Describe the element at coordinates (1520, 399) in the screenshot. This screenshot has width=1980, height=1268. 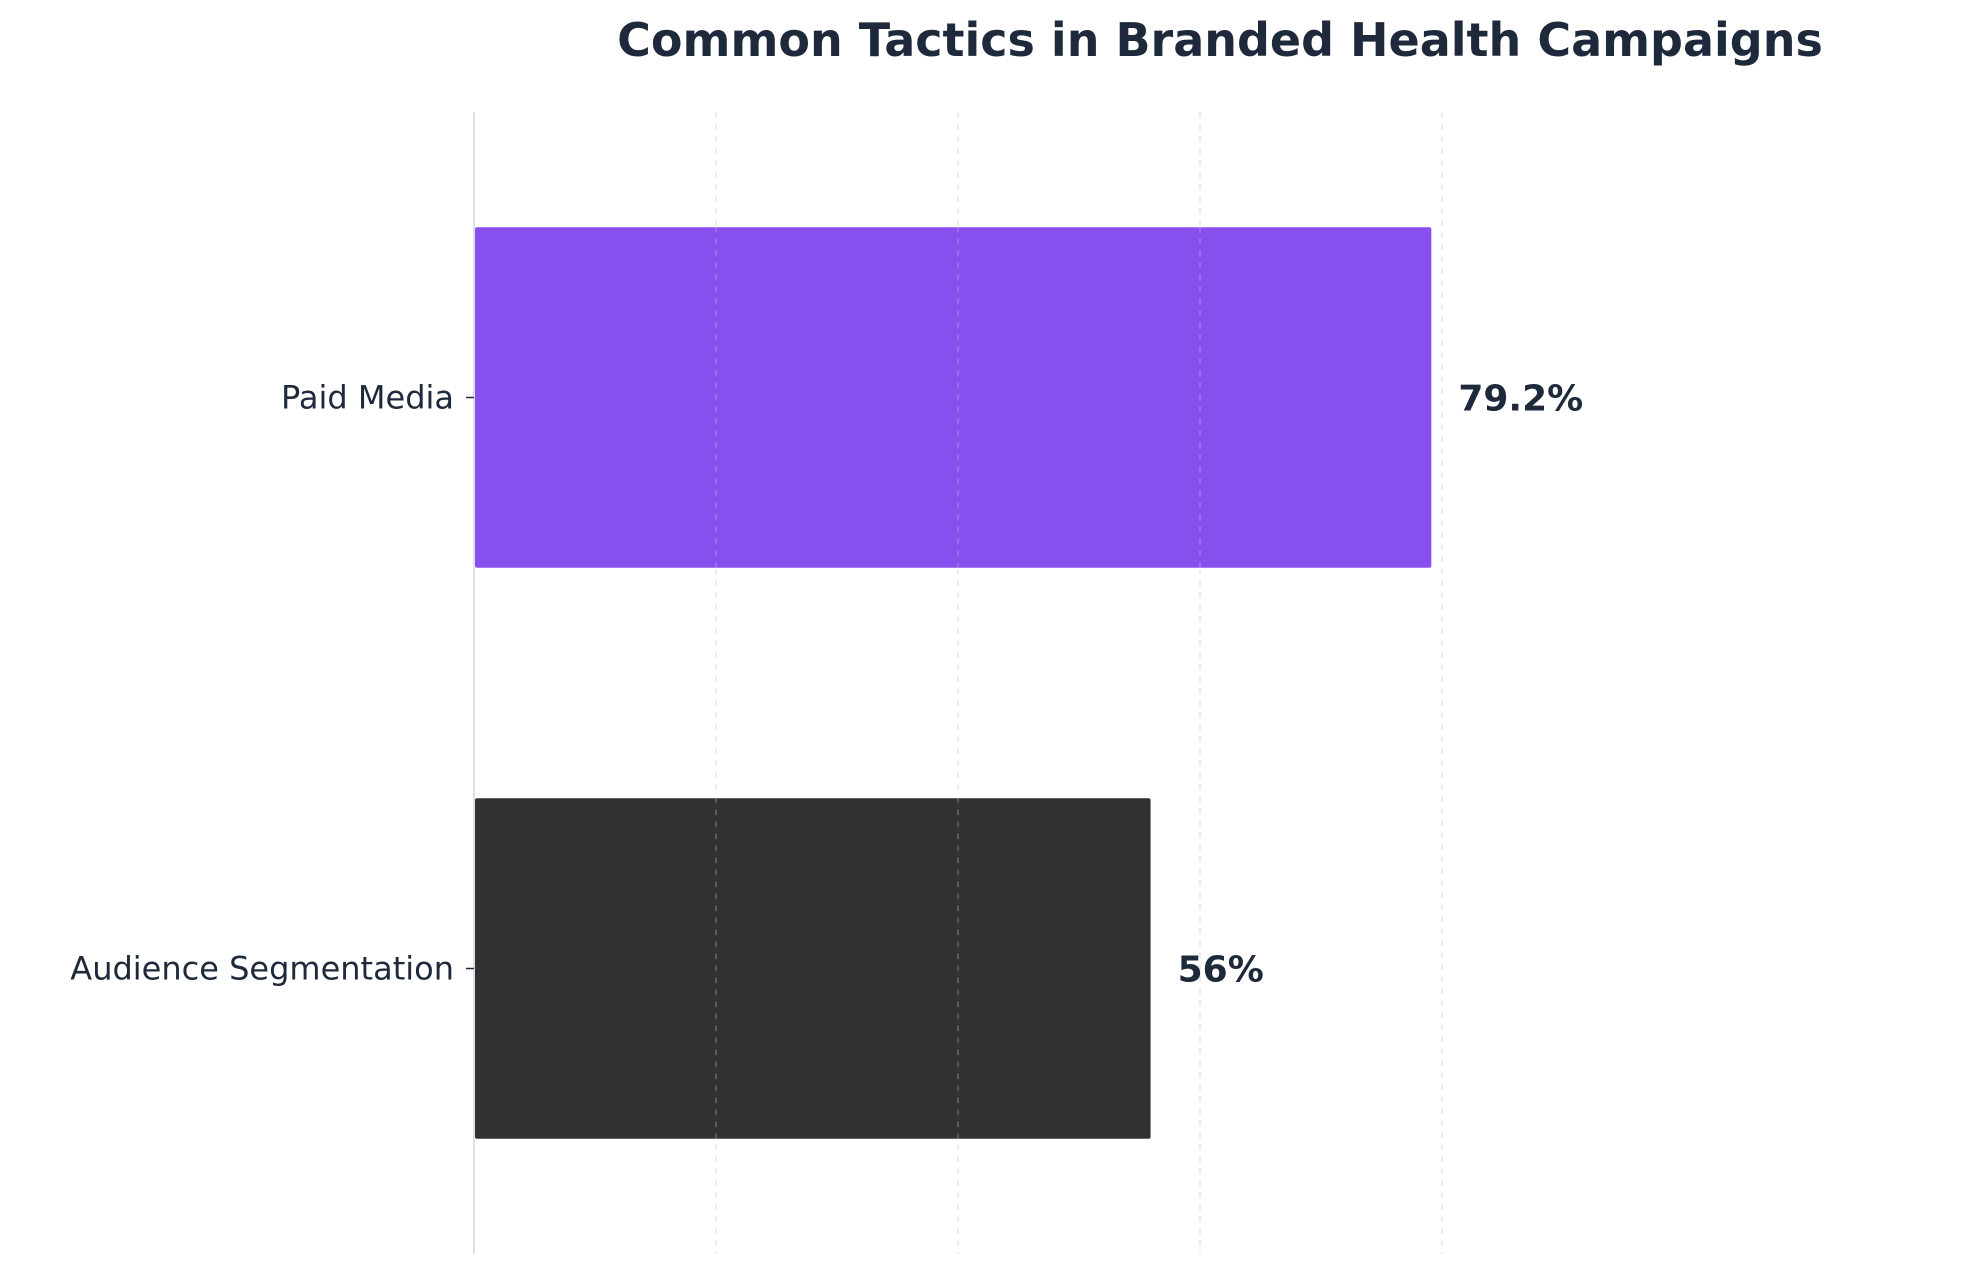
I see `value-label: 79.2%` at that location.